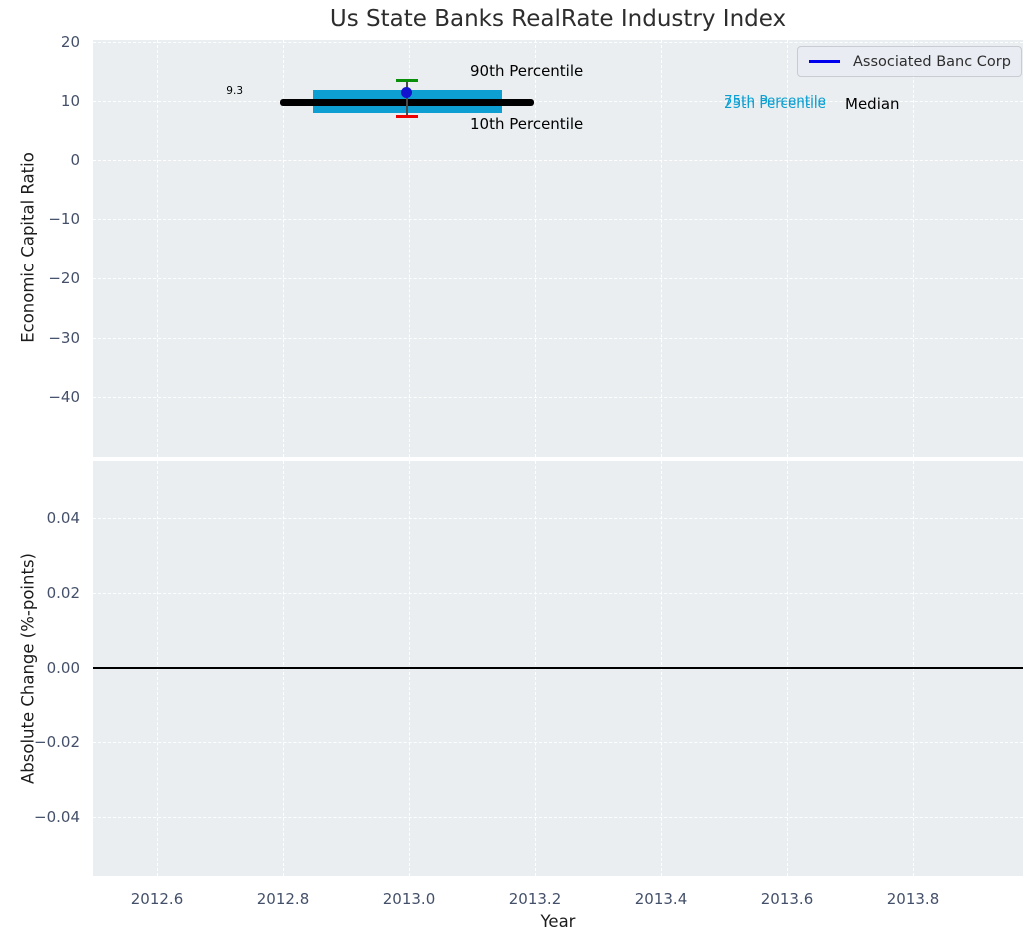 The image size is (1034, 942). I want to click on median-value-label: 9.3, so click(234, 91).